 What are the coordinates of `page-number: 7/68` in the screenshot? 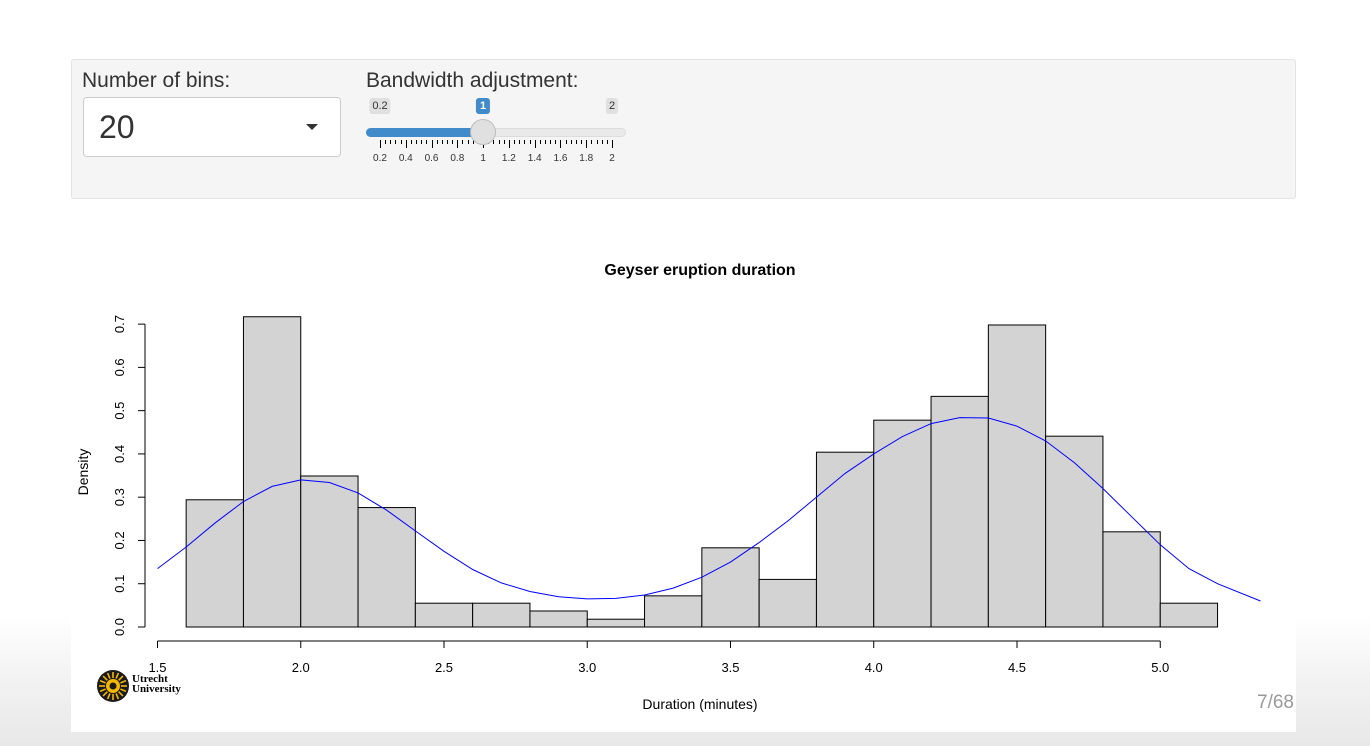 It's located at (1275, 702).